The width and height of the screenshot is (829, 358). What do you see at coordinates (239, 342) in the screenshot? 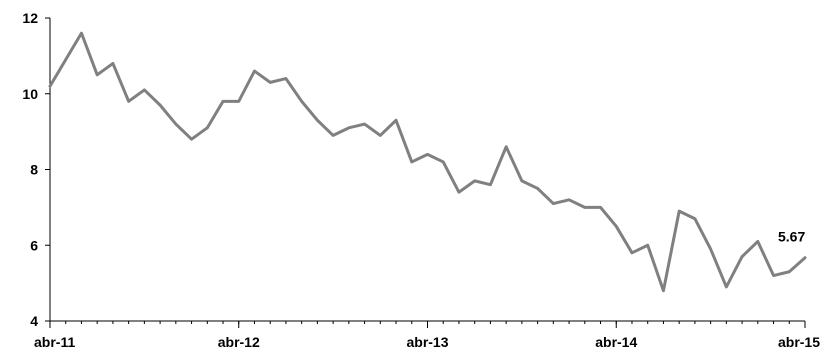
I see `x-tick-label: abr-12` at bounding box center [239, 342].